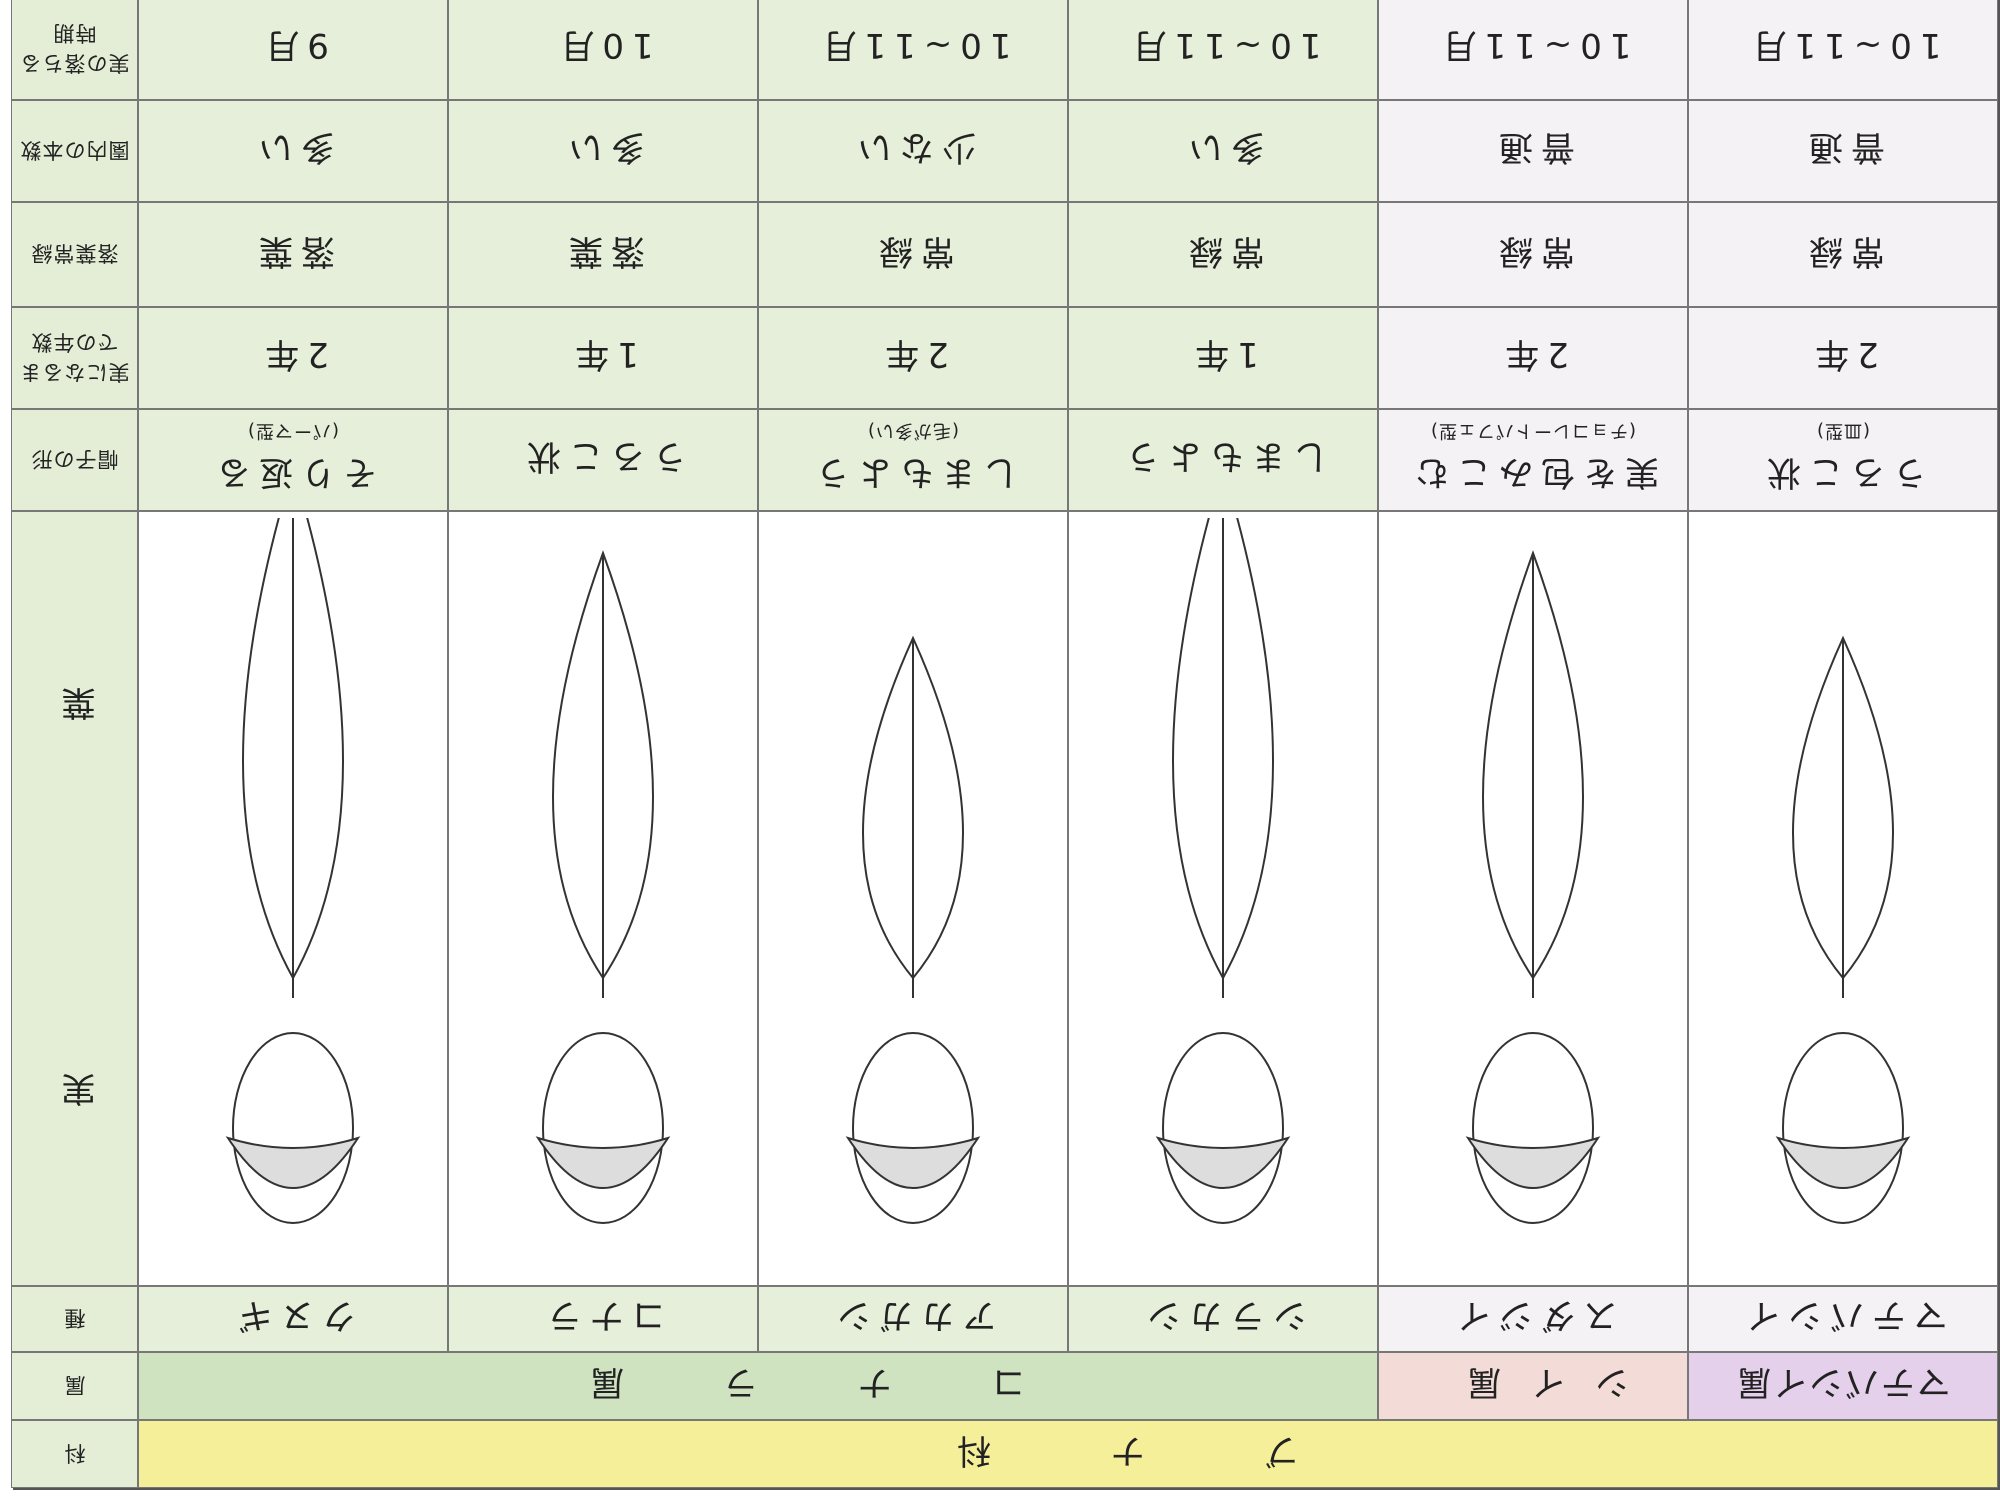  I want to click on cell-leaf-type: 落葉, so click(603, 254).